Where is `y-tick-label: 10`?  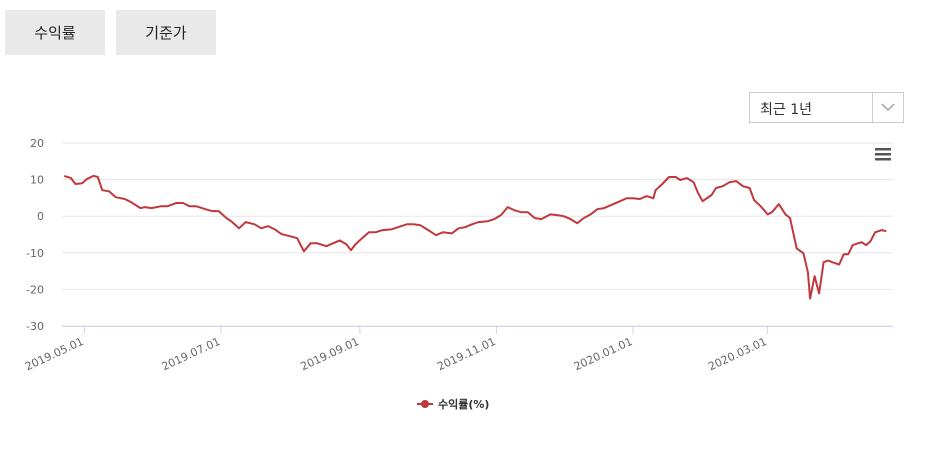 y-tick-label: 10 is located at coordinates (37, 180).